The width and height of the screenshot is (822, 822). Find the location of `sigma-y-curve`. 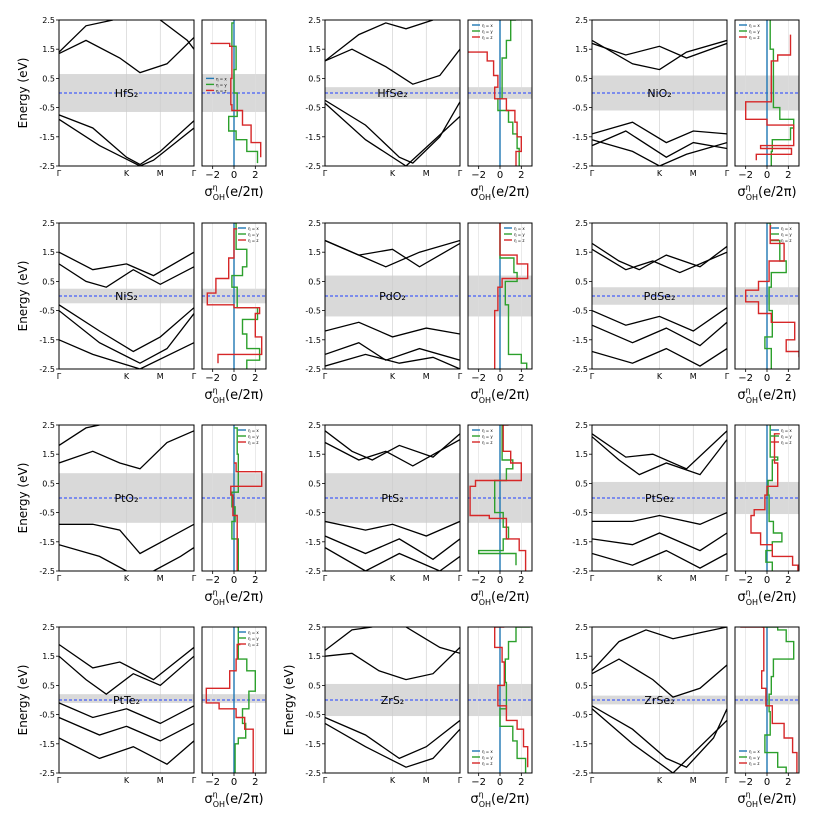

sigma-y-curve is located at coordinates (245, 700).